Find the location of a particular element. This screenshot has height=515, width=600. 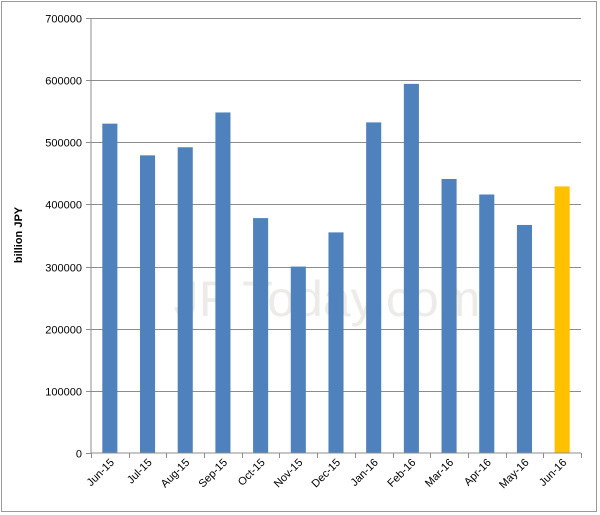

y-axis-title: billion JPY is located at coordinates (19, 234).